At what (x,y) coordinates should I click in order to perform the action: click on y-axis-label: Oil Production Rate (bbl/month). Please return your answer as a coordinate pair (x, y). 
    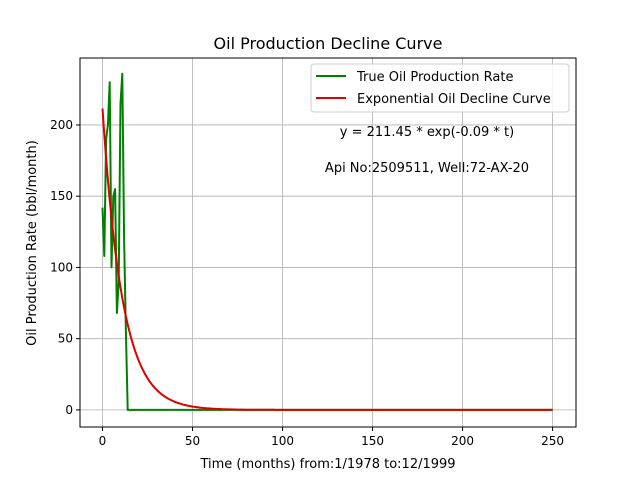
    Looking at the image, I should click on (32, 243).